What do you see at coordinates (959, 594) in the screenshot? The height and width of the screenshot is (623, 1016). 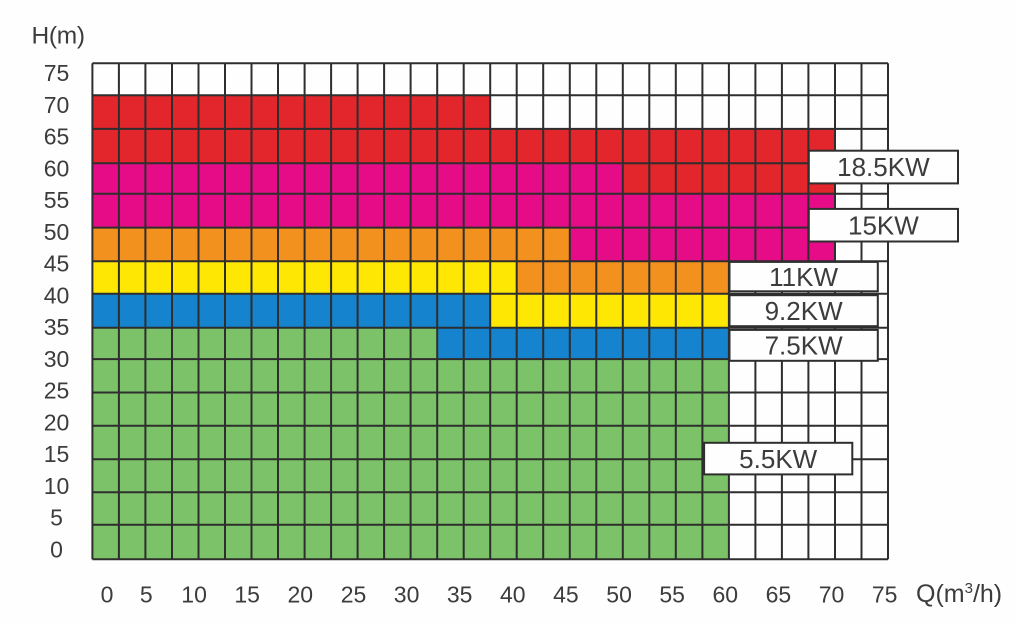 I see `svg-text: Q(m3/h)` at bounding box center [959, 594].